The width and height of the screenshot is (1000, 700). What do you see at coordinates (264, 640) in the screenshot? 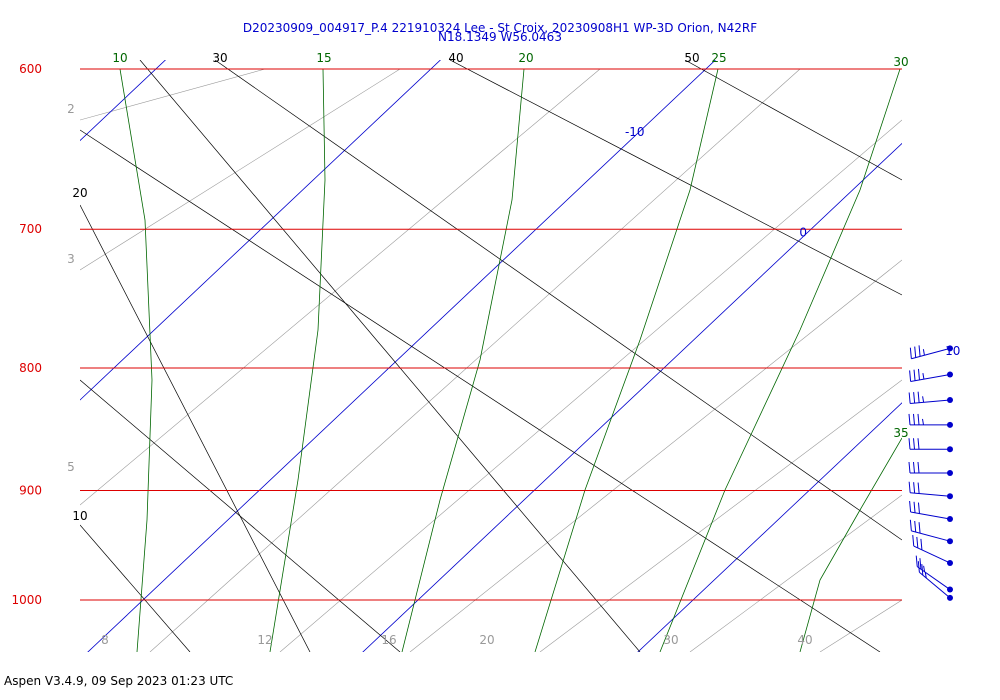
I see `mixing-ratio-label: 12` at bounding box center [264, 640].